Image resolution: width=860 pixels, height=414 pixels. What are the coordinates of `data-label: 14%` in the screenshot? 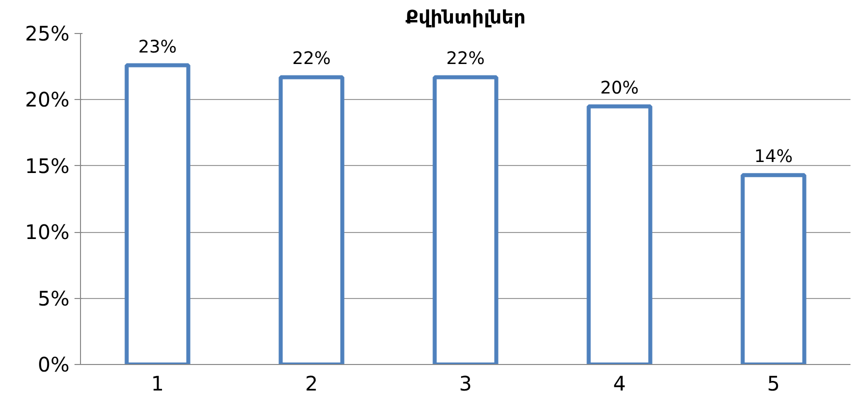 It's located at (773, 157).